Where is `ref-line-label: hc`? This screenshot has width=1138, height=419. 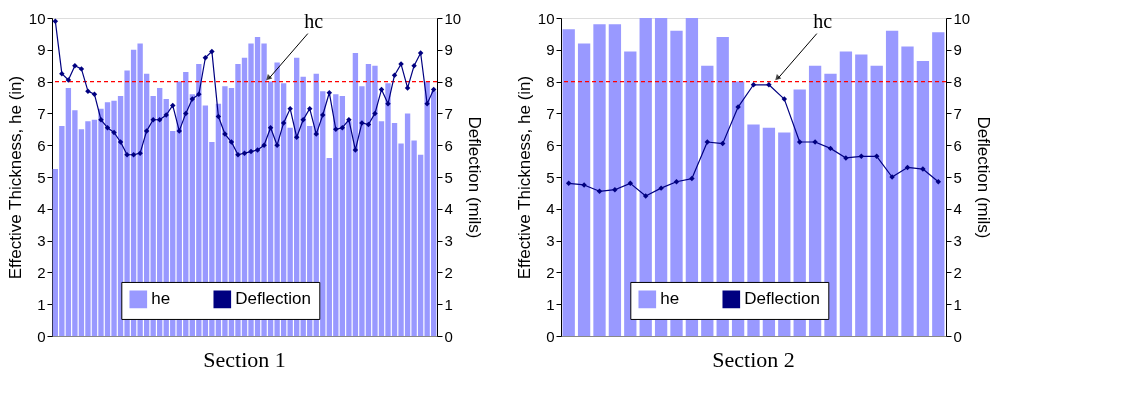 ref-line-label: hc is located at coordinates (314, 20).